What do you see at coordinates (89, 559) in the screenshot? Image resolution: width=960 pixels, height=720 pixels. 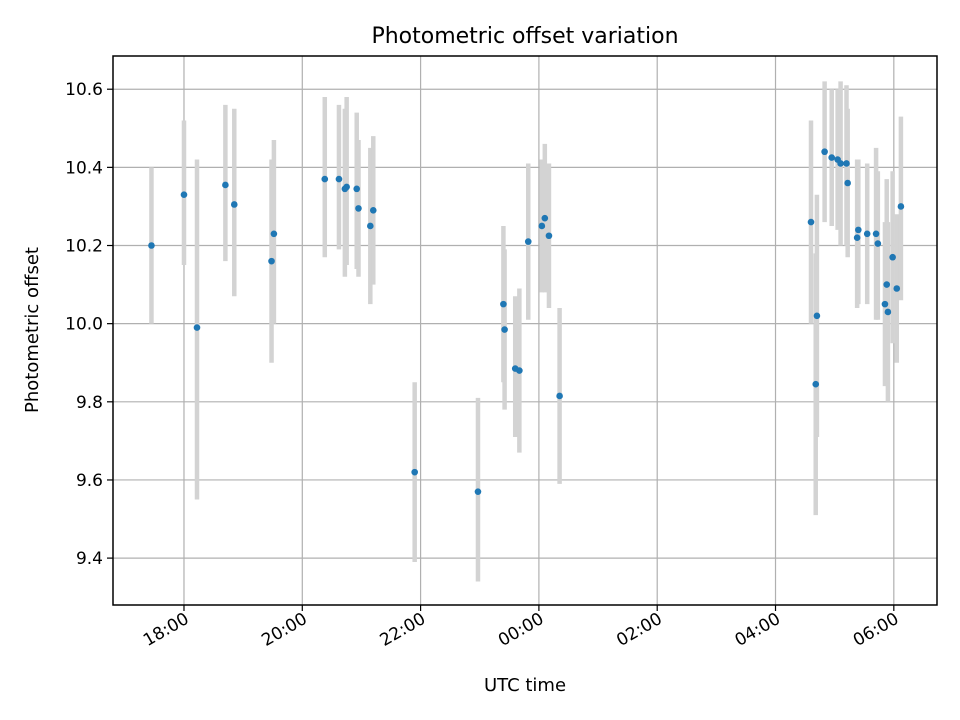 I see `y-tick-label: 9.4` at bounding box center [89, 559].